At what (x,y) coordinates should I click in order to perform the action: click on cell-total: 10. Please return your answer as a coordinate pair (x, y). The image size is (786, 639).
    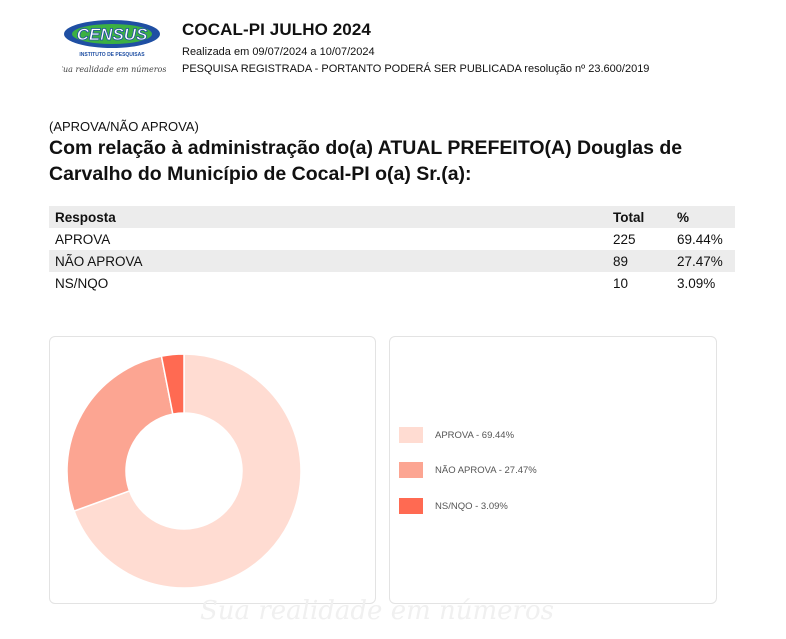
    Looking at the image, I should click on (621, 283).